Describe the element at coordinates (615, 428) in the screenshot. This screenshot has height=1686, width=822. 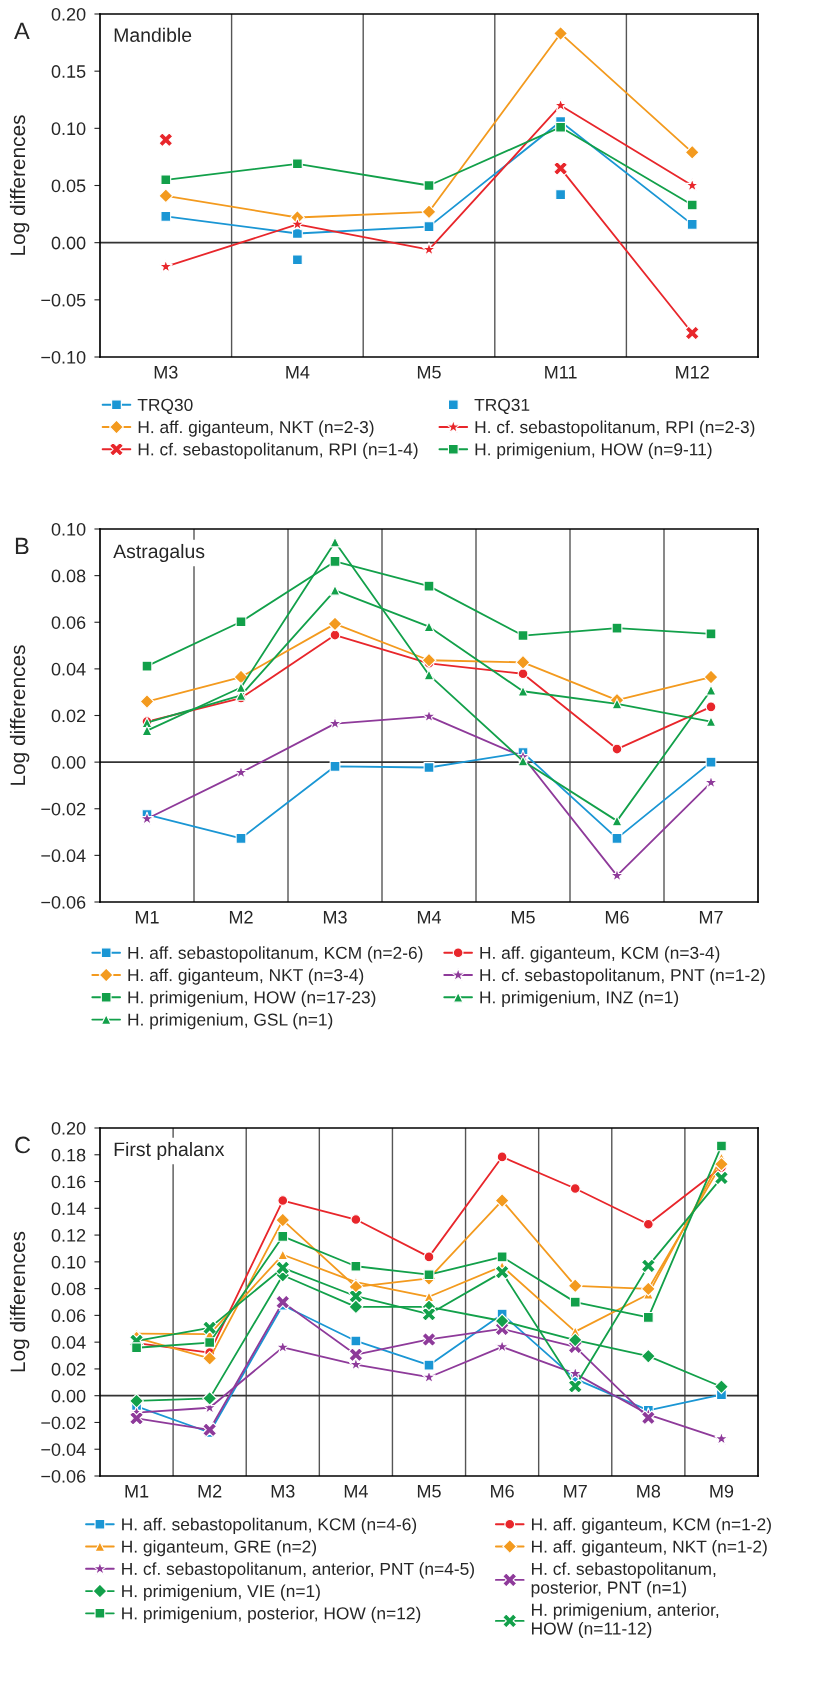
I see `legend-label: H. cf. sebastopolitanum, RPI (n=2-3)` at that location.